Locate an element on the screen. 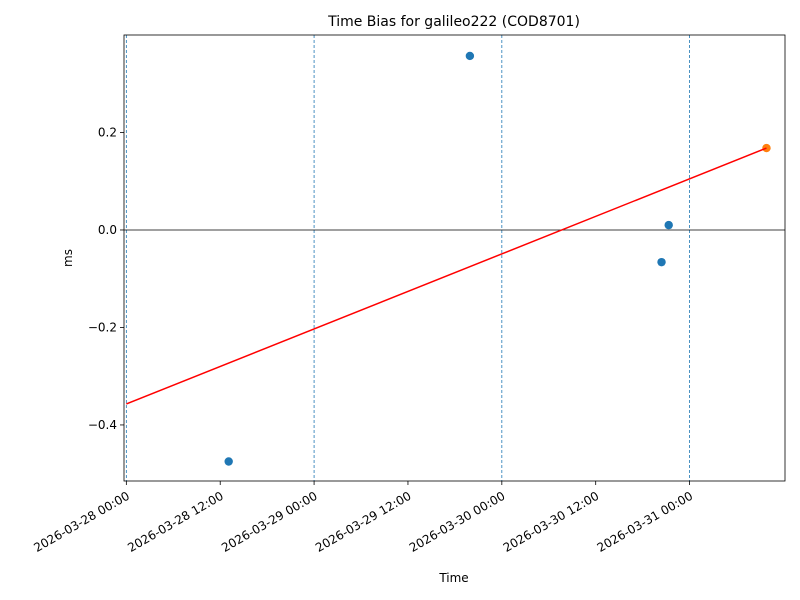  y-axis-title: ms is located at coordinates (68, 258).